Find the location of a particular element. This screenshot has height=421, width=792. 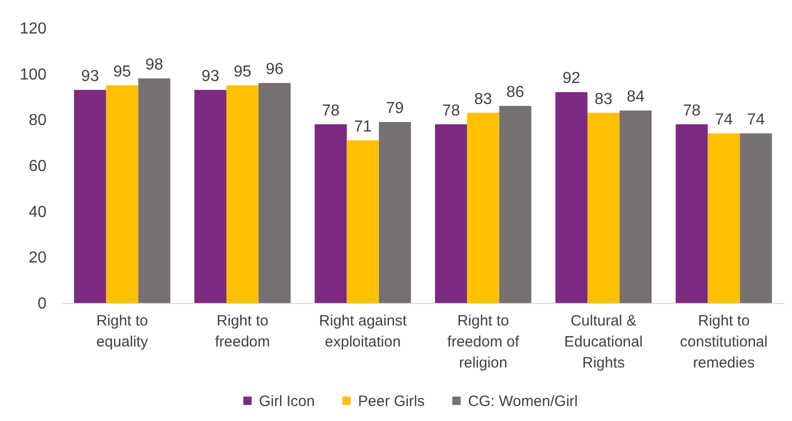

legend-label: CG: Women/Girl is located at coordinates (523, 401).